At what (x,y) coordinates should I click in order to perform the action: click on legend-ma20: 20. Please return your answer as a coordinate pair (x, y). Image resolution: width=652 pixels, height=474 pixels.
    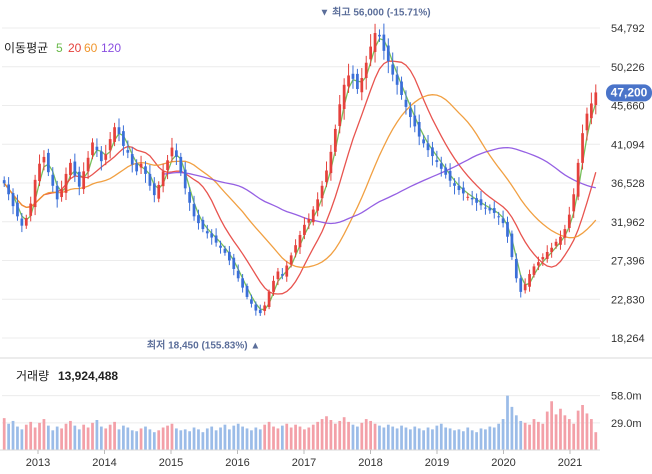
    Looking at the image, I should click on (75, 48).